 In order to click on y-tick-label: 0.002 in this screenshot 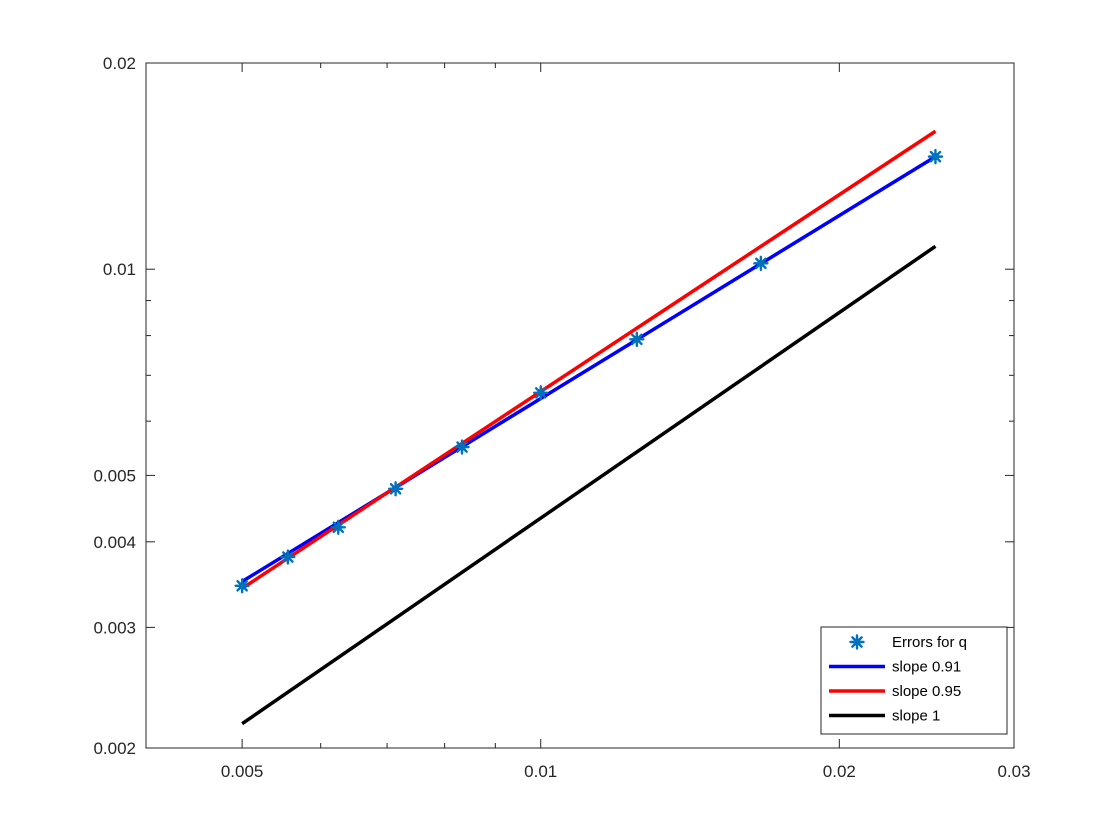, I will do `click(114, 748)`.